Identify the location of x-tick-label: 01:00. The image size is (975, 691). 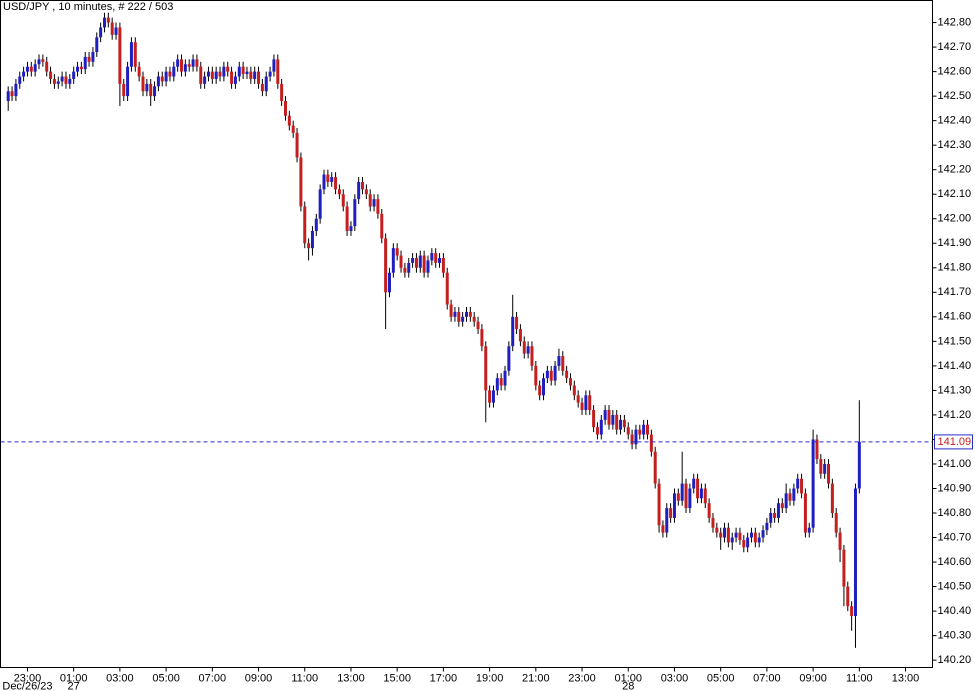
(74, 678).